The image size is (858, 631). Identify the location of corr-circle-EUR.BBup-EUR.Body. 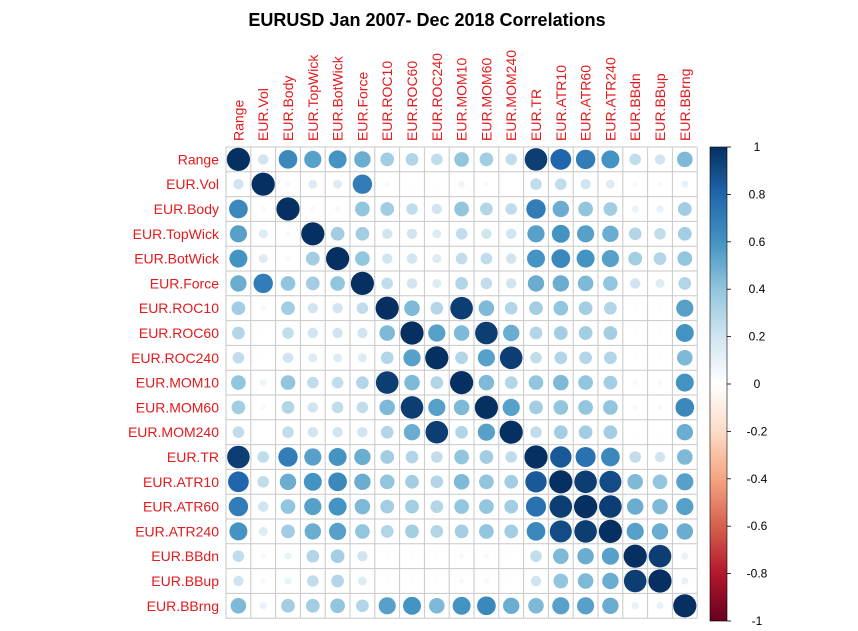
(288, 581).